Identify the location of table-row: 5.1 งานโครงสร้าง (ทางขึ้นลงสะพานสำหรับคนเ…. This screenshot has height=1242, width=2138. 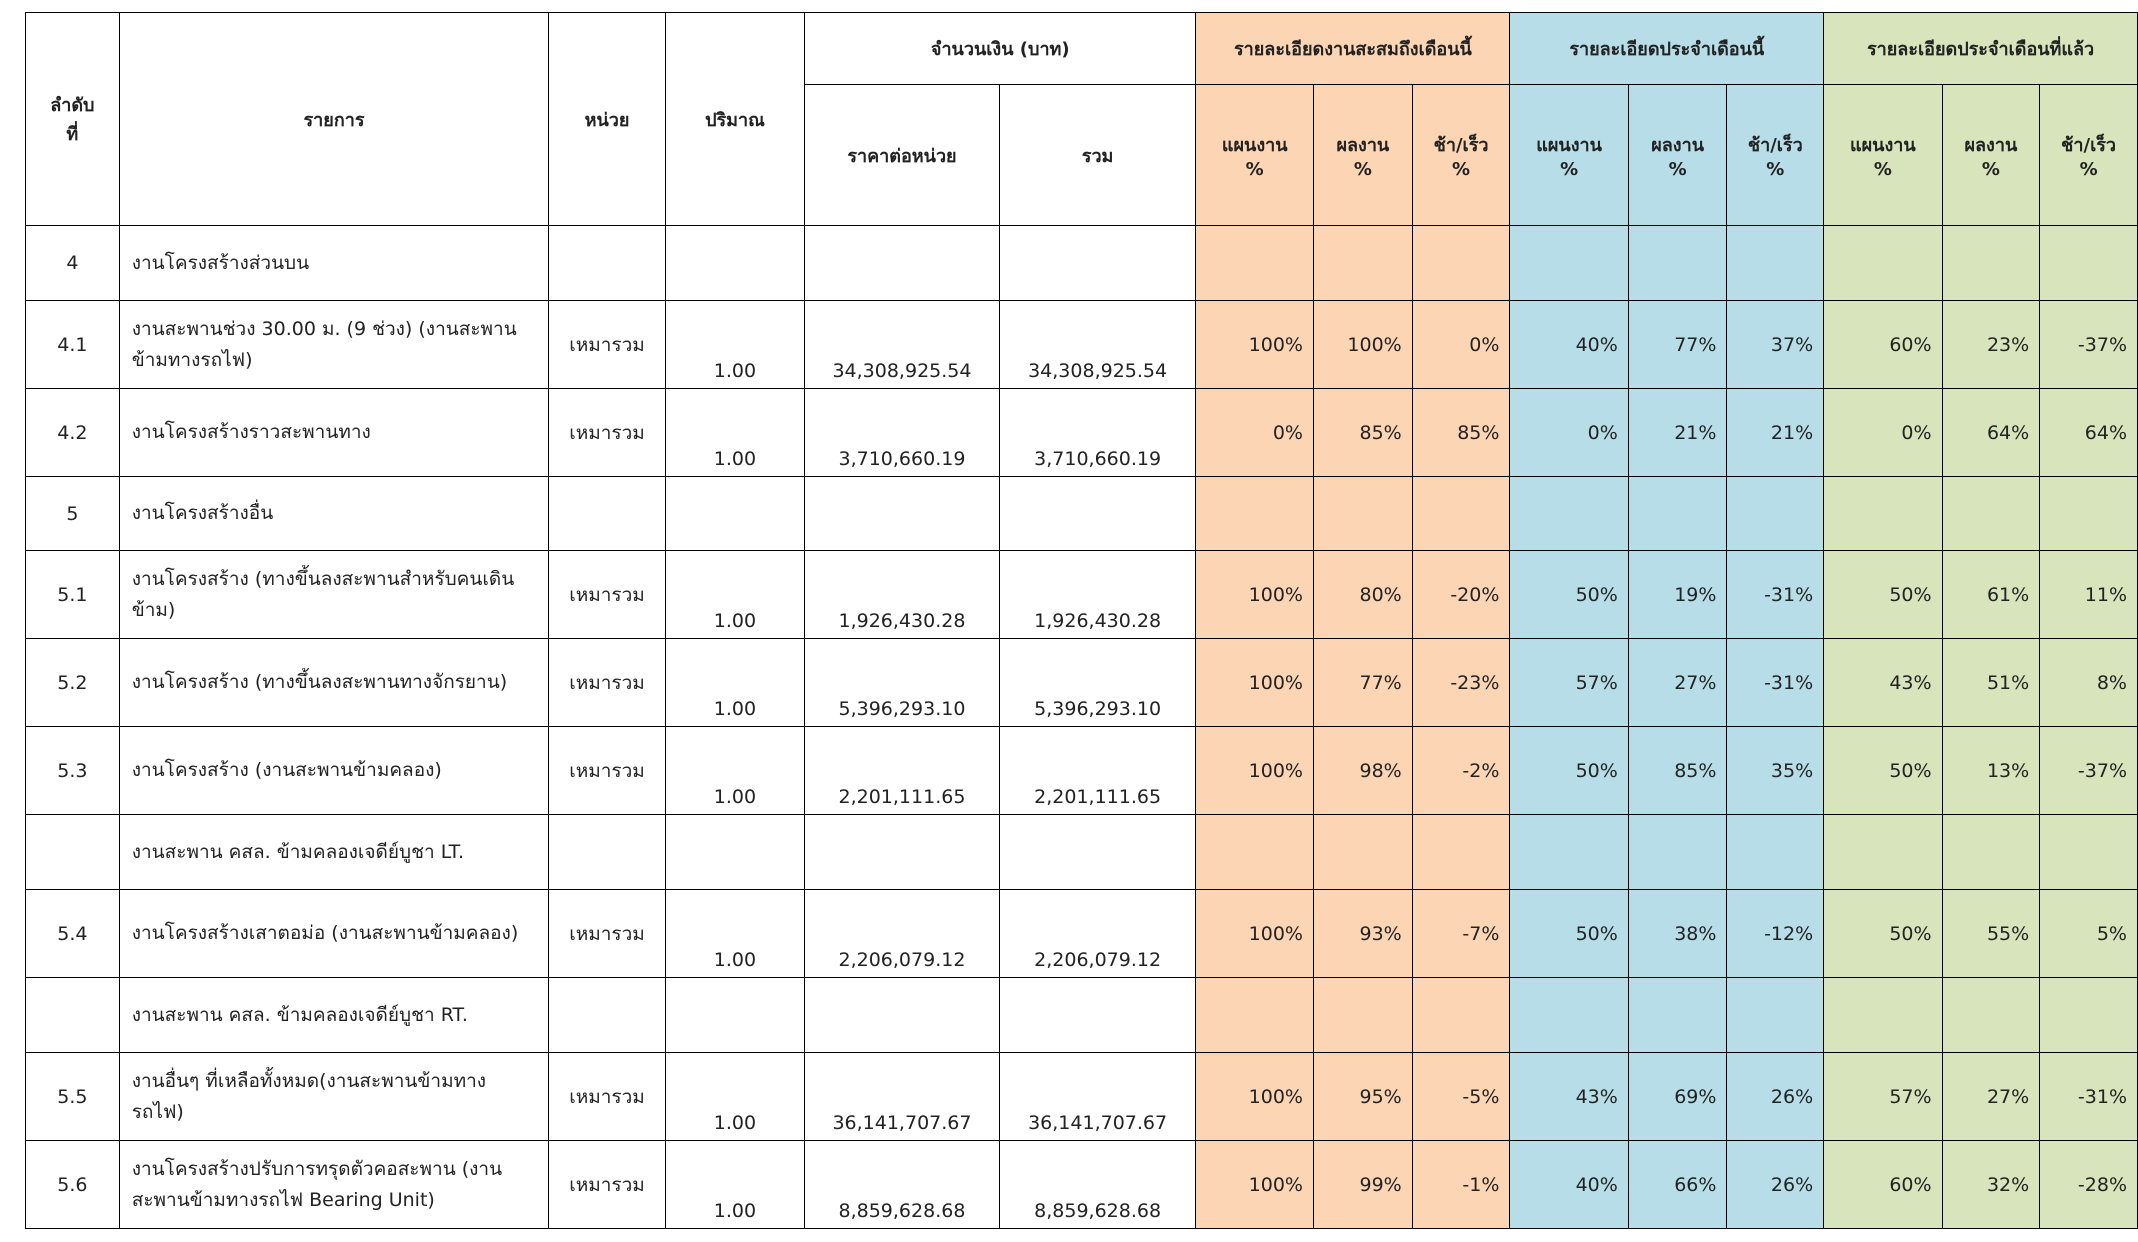
(1081, 594).